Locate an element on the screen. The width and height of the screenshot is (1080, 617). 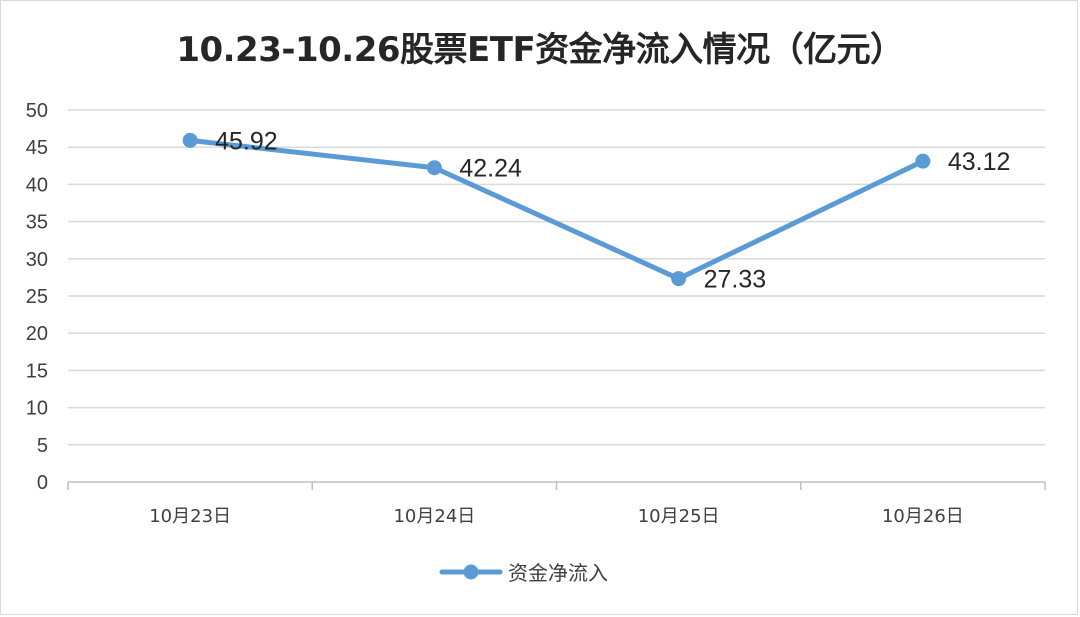
y-tick-label: 35 is located at coordinates (37, 223).